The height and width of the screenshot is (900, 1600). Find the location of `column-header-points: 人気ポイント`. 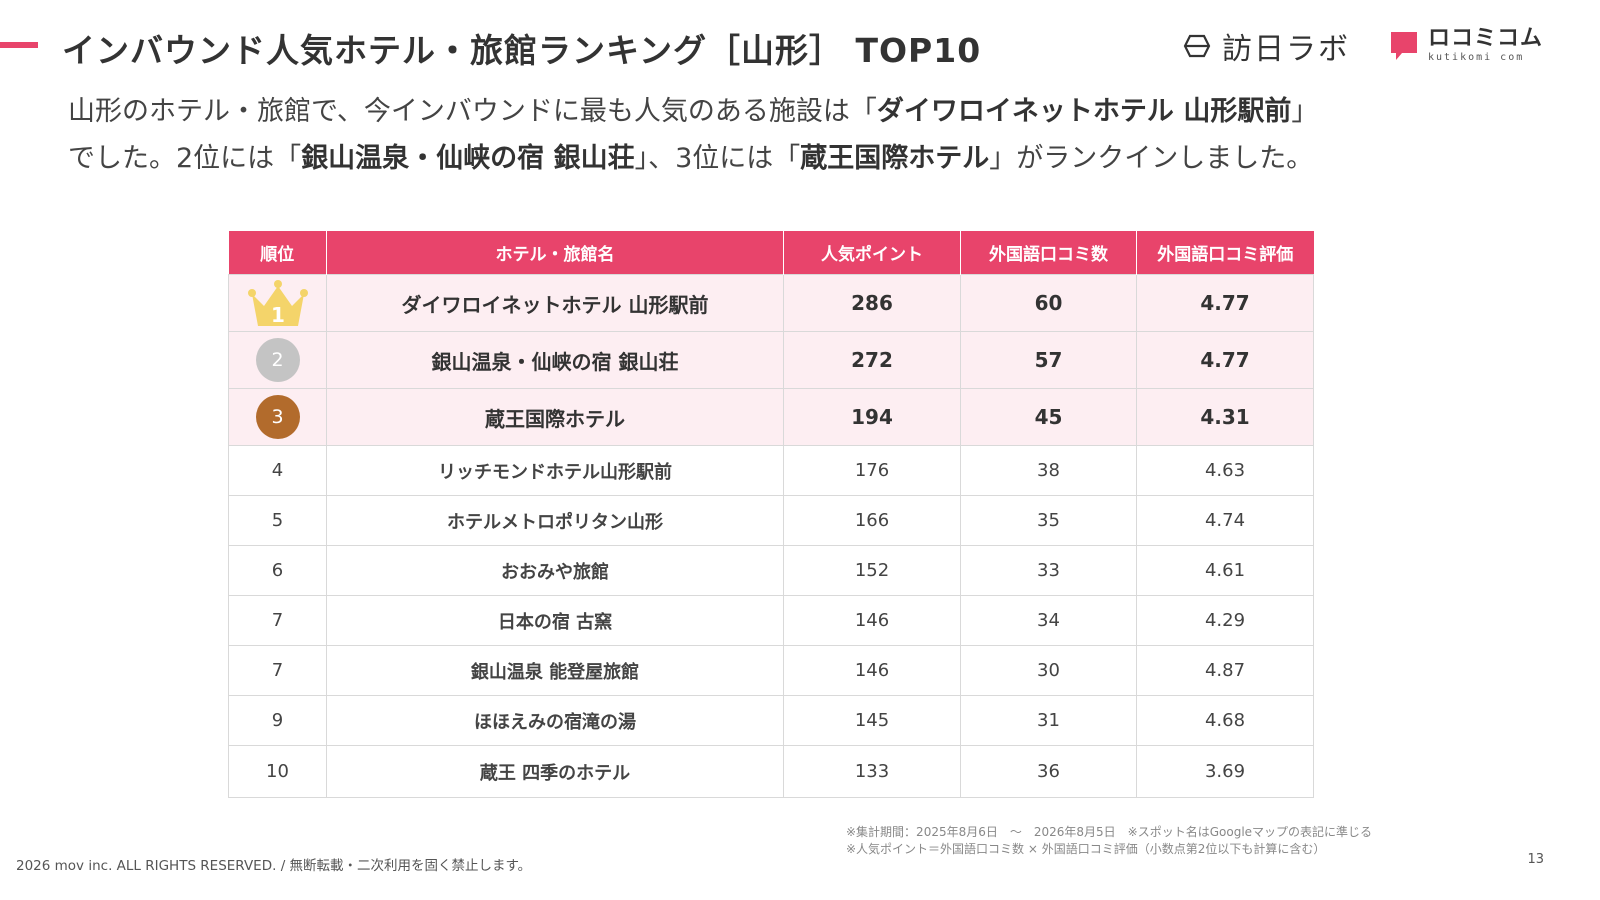

column-header-points: 人気ポイント is located at coordinates (872, 253).